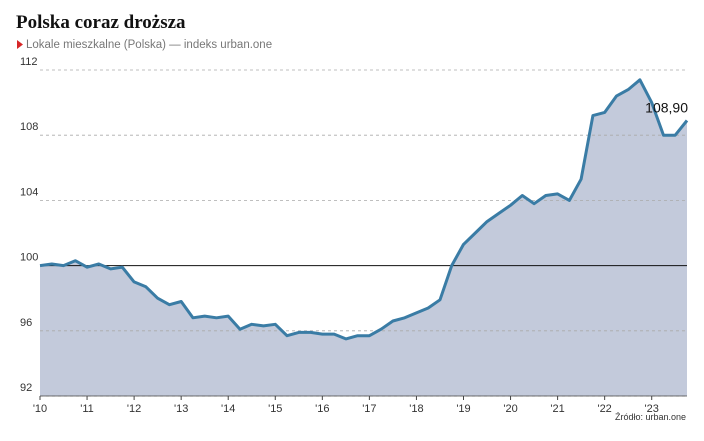  What do you see at coordinates (29, 258) in the screenshot?
I see `y-tick-label: 100` at bounding box center [29, 258].